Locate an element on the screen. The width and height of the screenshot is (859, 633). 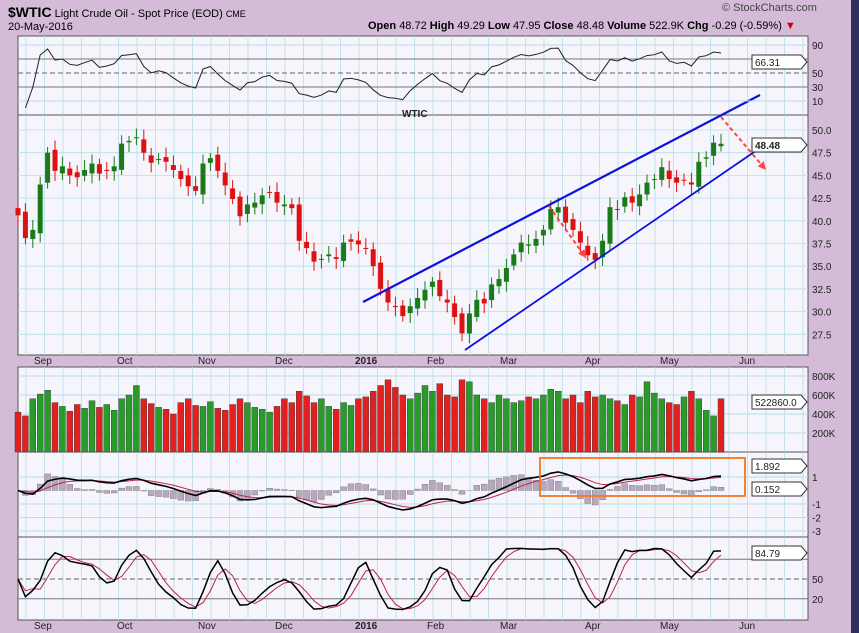
x-axis-label: 2016 is located at coordinates (366, 361).